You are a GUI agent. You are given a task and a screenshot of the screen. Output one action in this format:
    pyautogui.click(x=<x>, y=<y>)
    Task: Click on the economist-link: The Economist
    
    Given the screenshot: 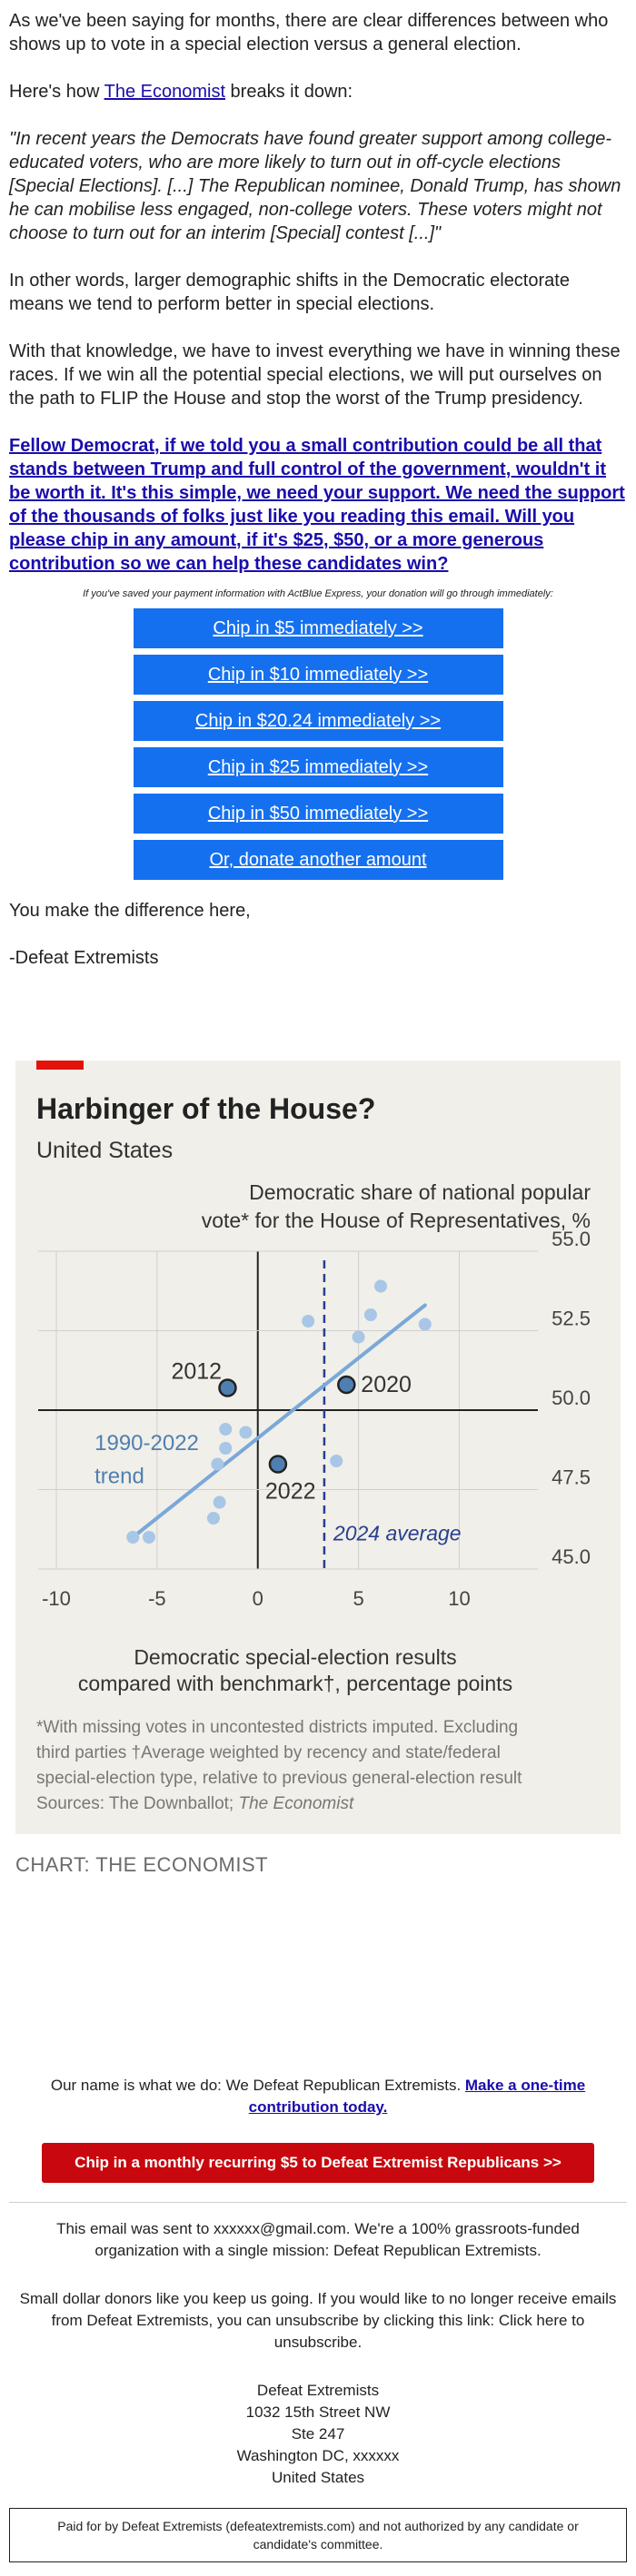 What is the action you would take?
    pyautogui.click(x=164, y=92)
    